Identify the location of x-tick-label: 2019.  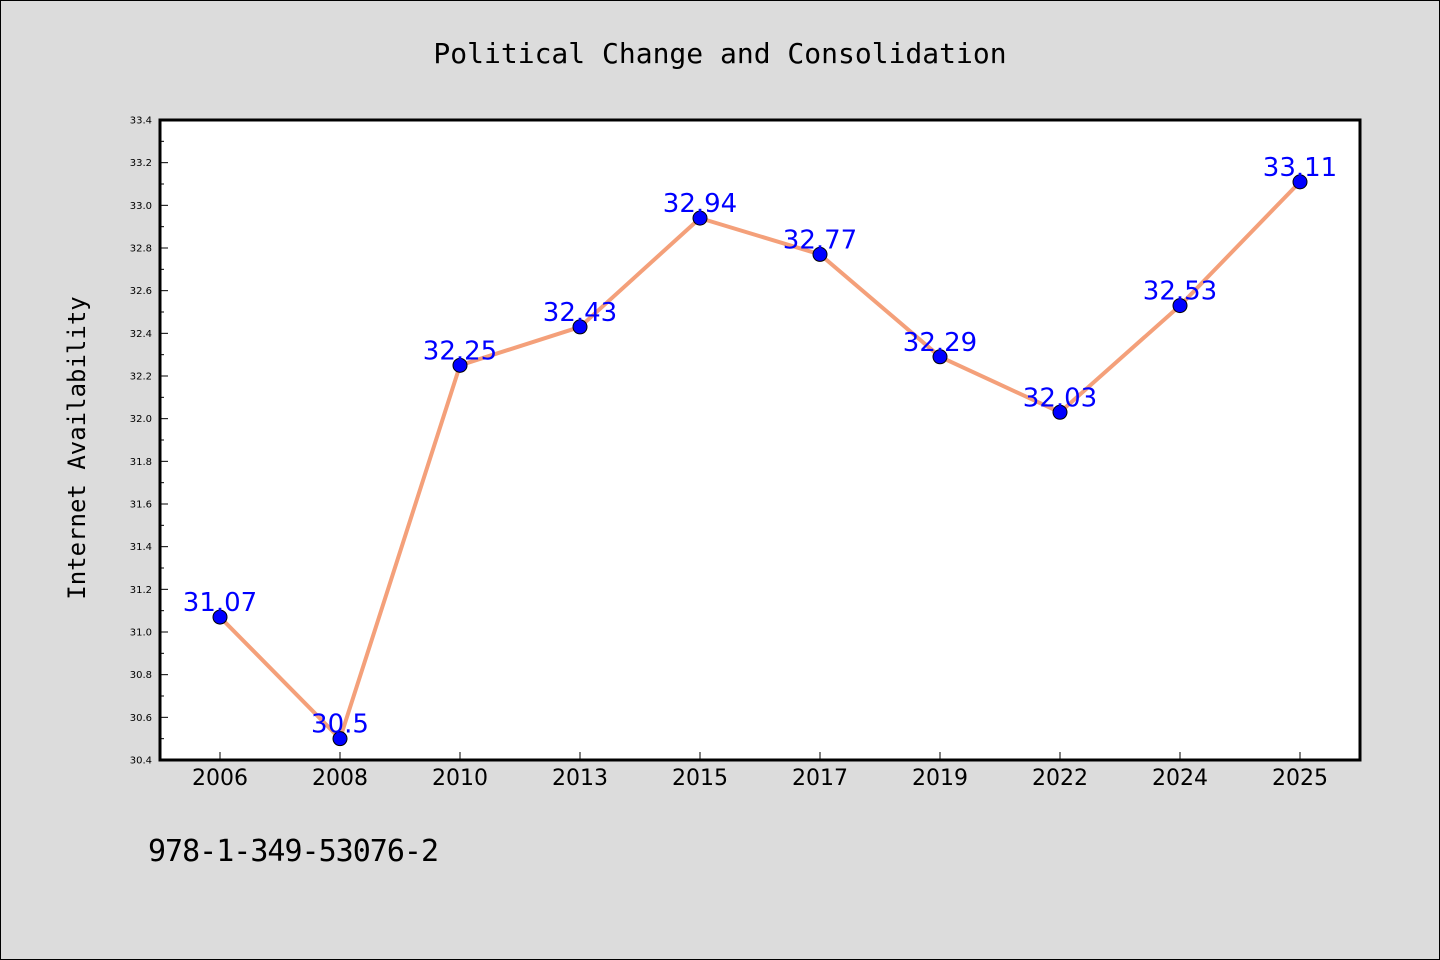
(940, 778).